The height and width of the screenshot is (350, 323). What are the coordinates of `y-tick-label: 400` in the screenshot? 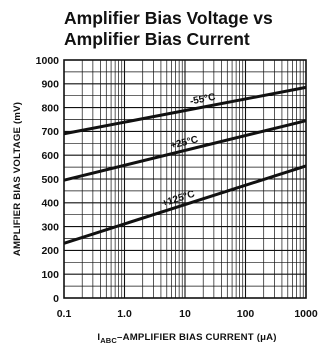 It's located at (50, 204).